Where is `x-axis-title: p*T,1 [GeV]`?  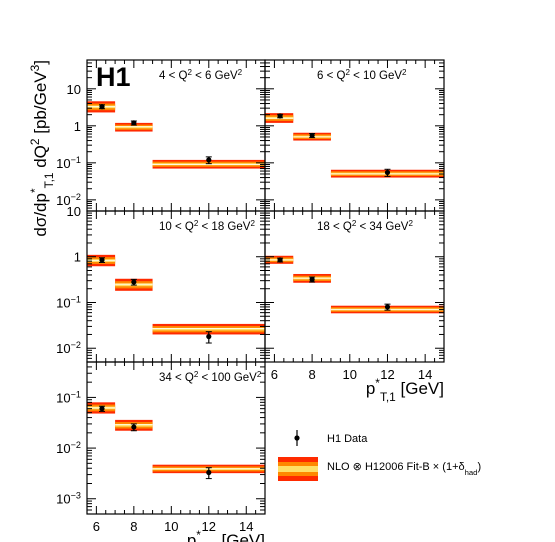 x-axis-title: p*T,1 [GeV] is located at coordinates (405, 390).